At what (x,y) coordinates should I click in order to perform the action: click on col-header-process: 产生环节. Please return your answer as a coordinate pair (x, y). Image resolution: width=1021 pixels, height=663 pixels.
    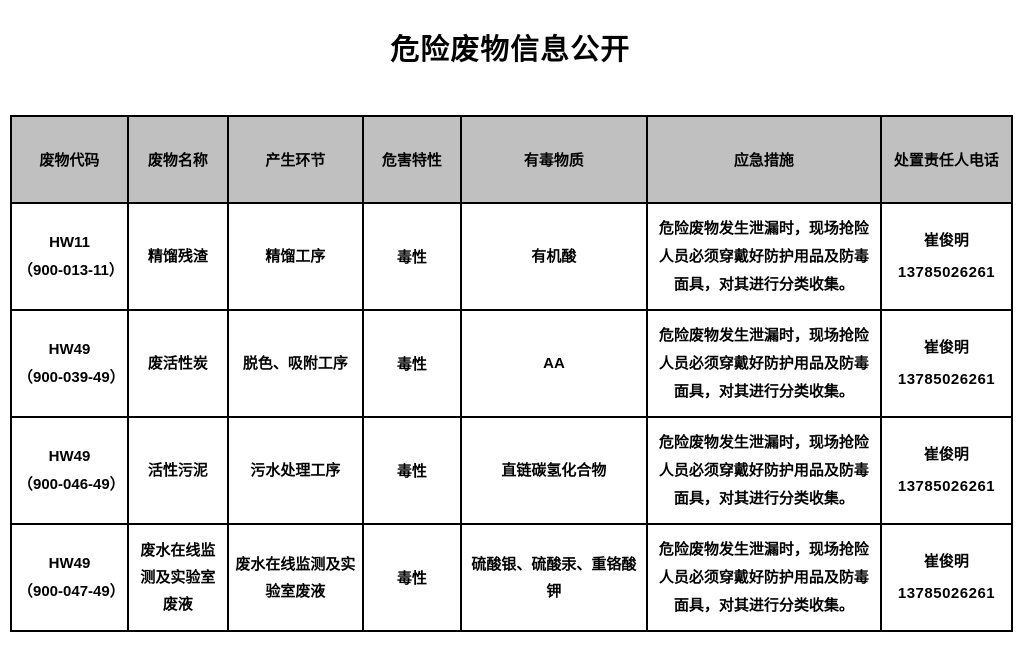
    Looking at the image, I should click on (295, 159).